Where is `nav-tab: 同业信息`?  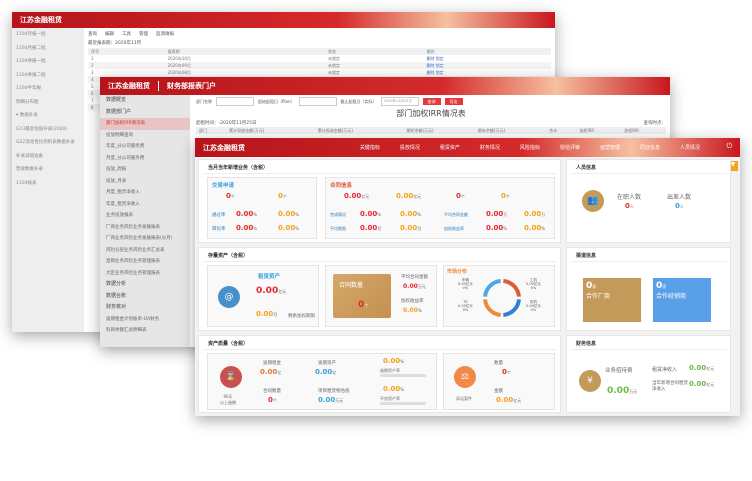
nav-tab: 同业信息 is located at coordinates (649, 148).